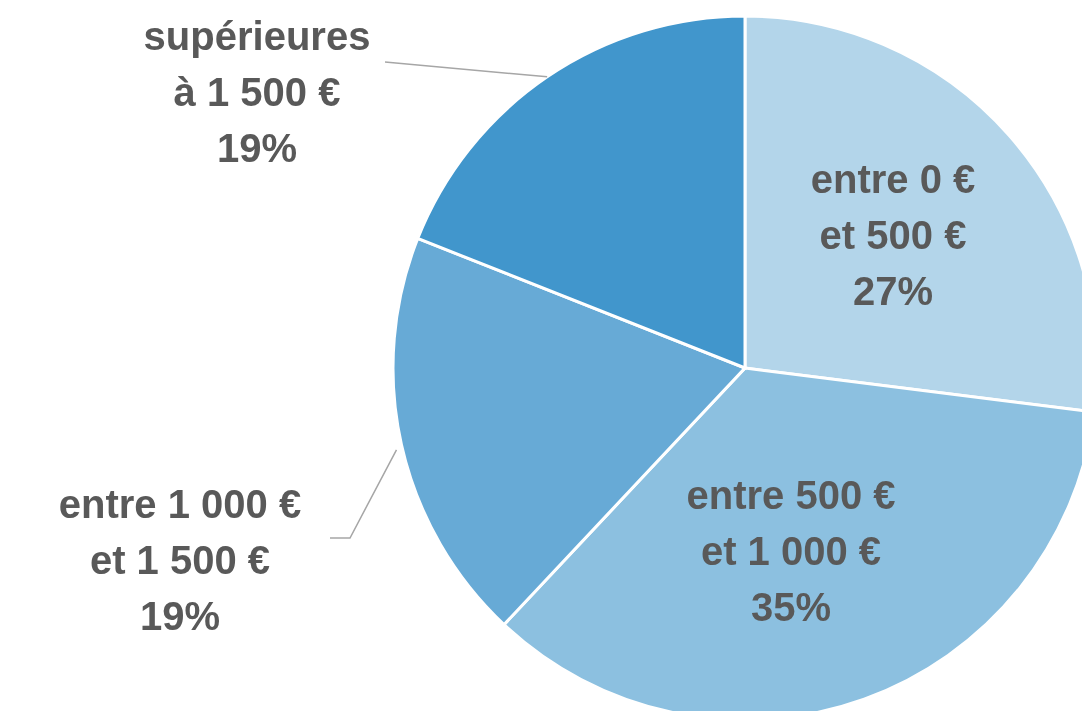 Image resolution: width=1082 pixels, height=711 pixels. I want to click on data-label: 27%, so click(893, 291).